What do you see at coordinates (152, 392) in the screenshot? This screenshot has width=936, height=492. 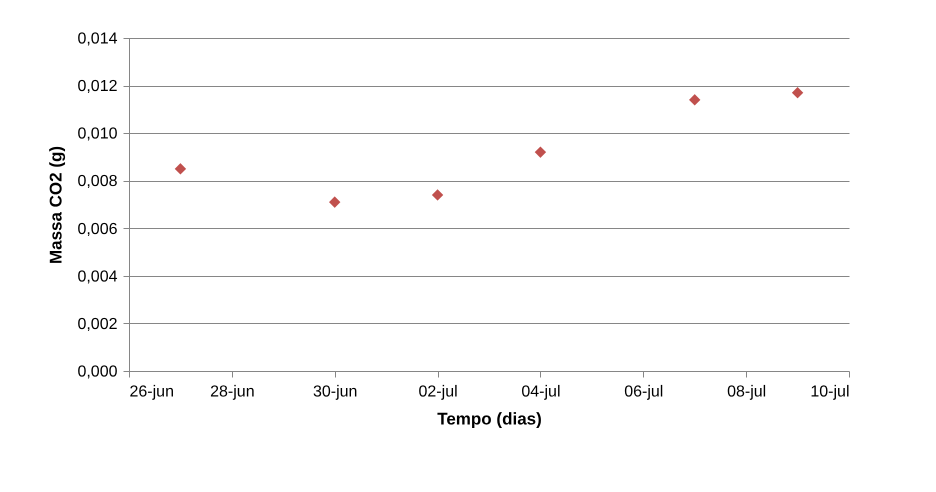 I see `x-tick-label: 26-jun` at bounding box center [152, 392].